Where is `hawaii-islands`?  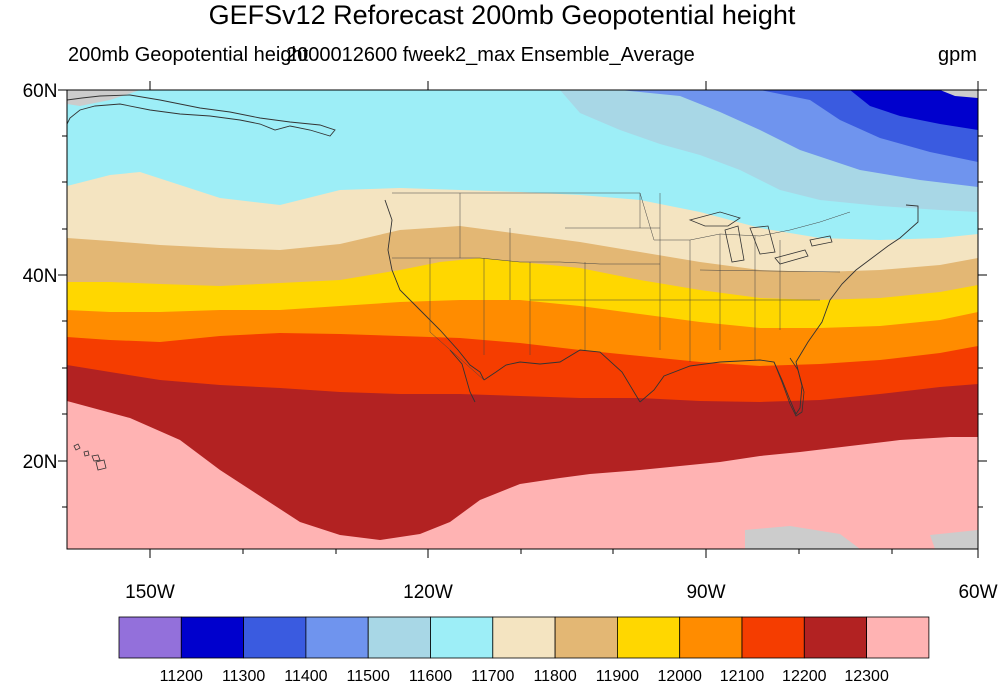 hawaii-islands is located at coordinates (90, 457).